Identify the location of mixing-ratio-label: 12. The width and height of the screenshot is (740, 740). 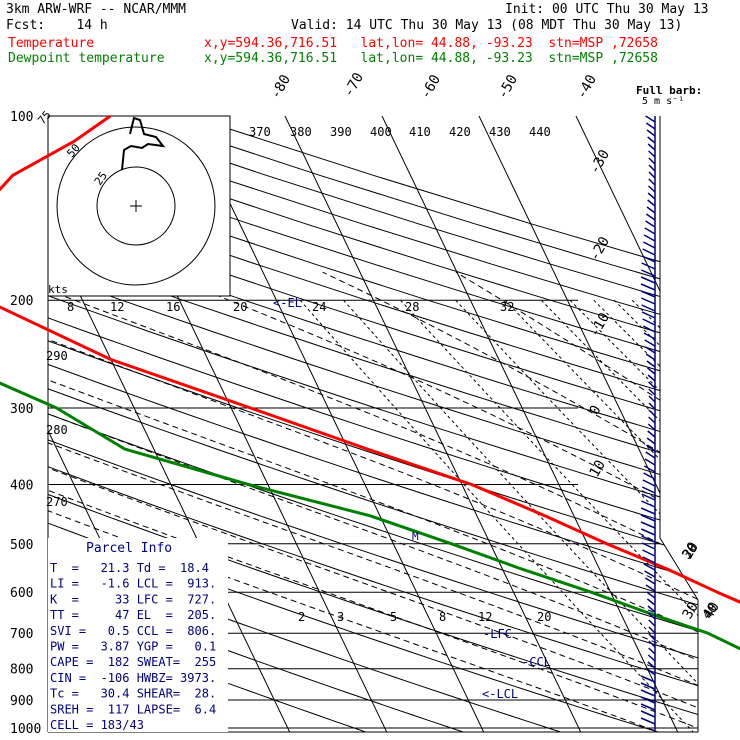
(117, 307).